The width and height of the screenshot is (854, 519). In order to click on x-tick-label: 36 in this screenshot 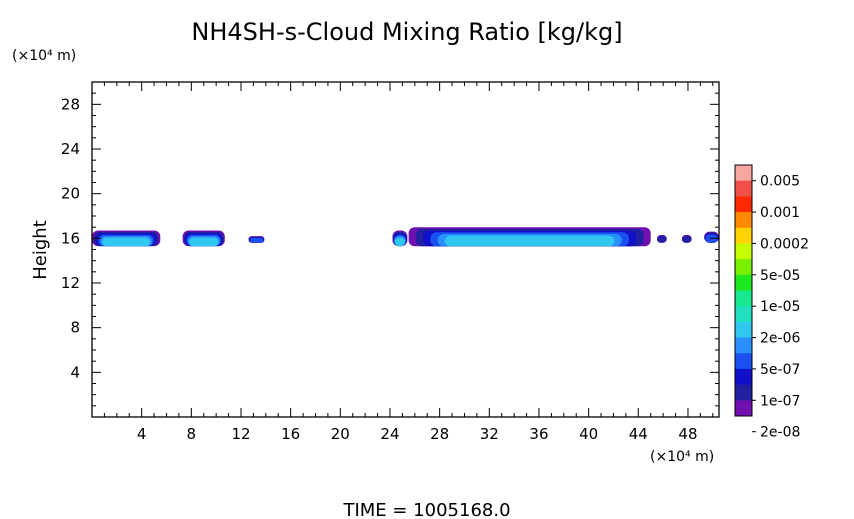, I will do `click(538, 434)`.